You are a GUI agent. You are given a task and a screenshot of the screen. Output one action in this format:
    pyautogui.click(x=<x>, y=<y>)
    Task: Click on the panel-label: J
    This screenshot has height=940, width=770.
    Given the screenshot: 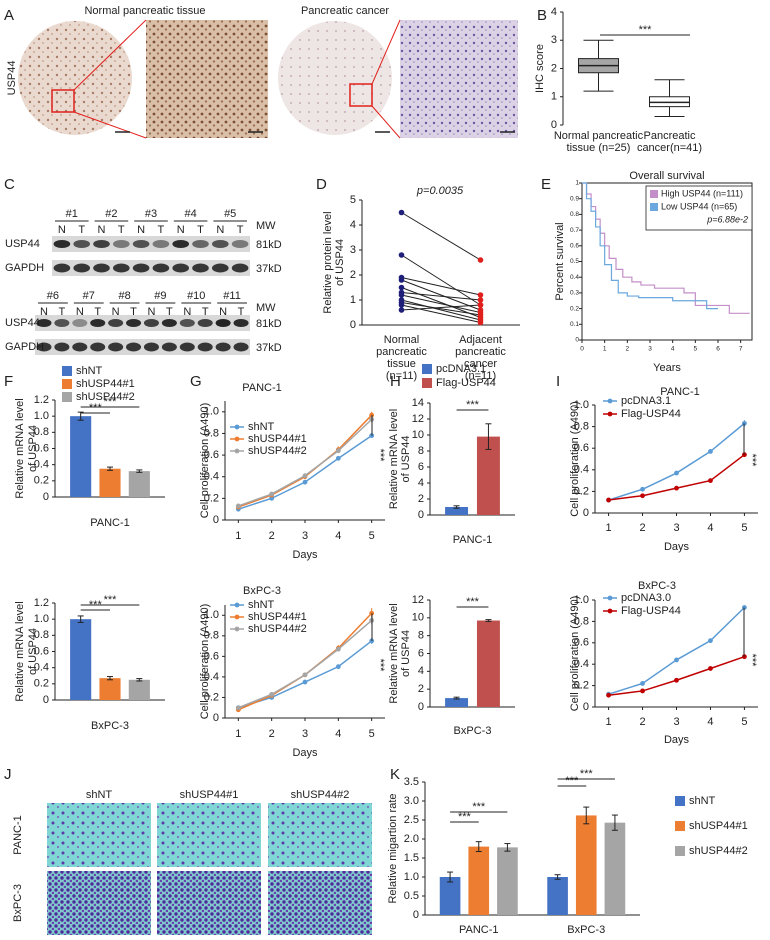 What is the action you would take?
    pyautogui.click(x=8, y=774)
    